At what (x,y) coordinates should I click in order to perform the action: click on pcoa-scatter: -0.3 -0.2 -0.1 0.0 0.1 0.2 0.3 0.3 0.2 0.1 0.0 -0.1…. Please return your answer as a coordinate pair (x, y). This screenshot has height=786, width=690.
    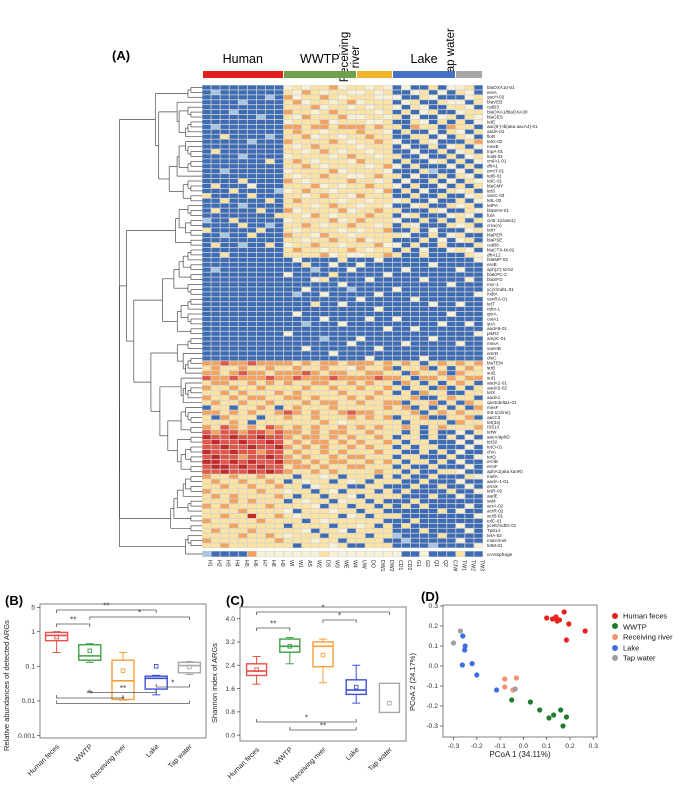
    Looking at the image, I should click on (512, 676).